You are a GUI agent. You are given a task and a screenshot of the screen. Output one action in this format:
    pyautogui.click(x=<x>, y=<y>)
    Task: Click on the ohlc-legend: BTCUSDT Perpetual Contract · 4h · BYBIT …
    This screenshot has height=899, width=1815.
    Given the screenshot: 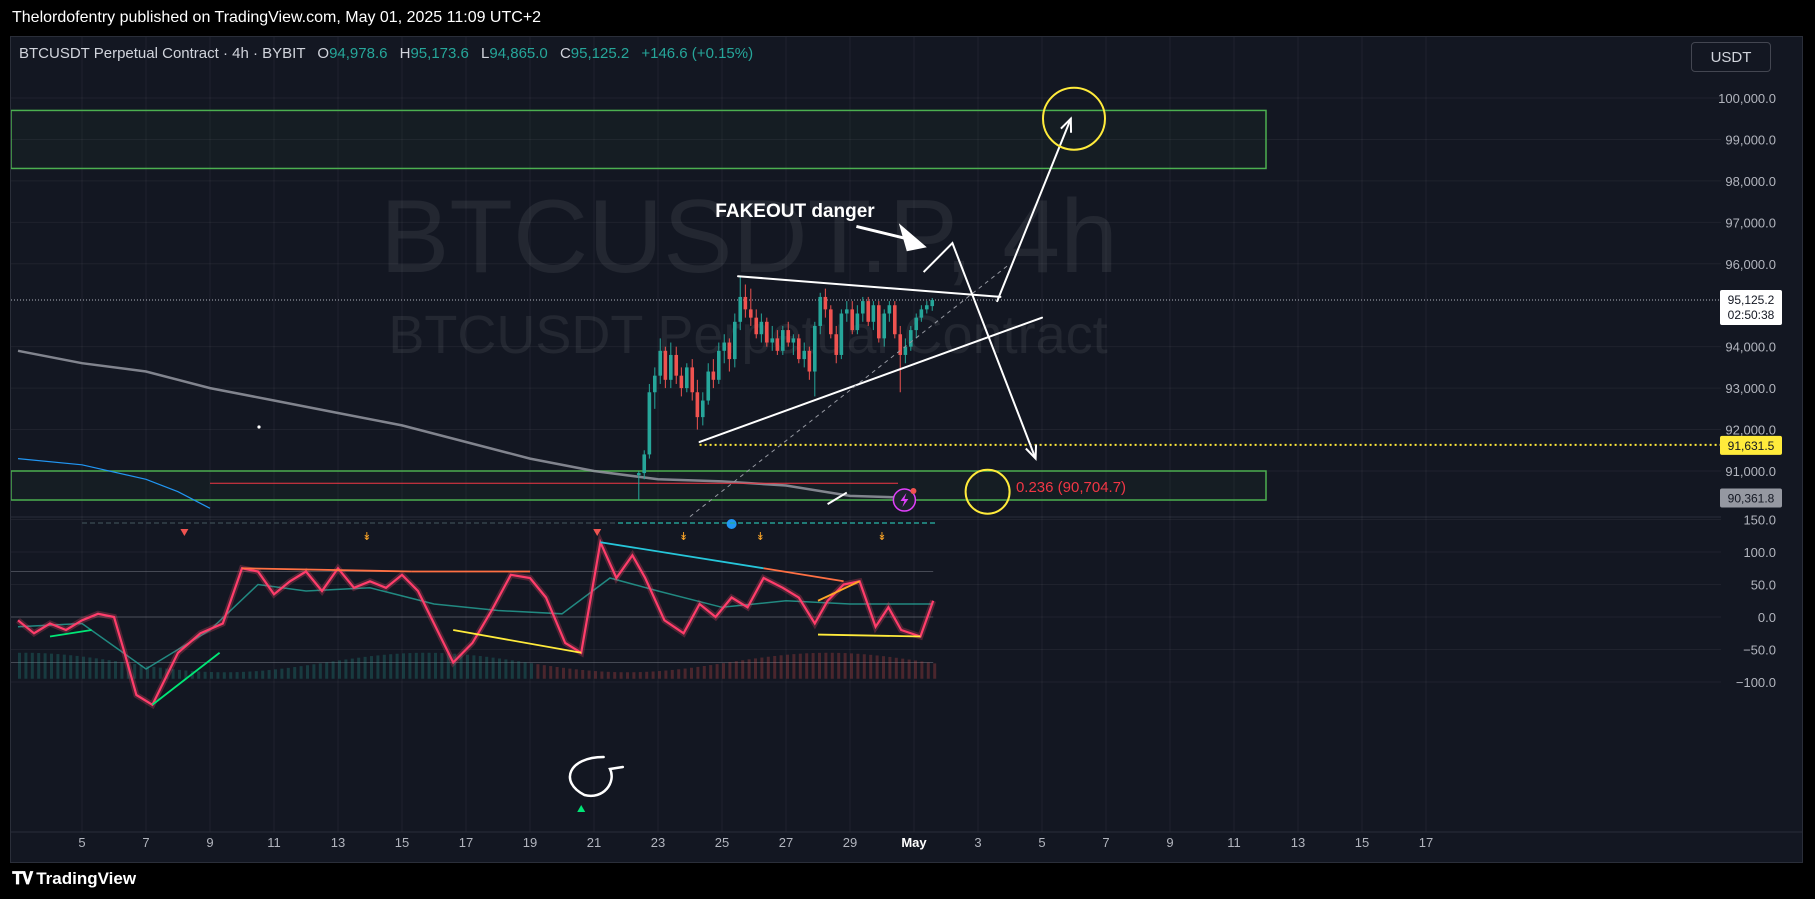 What is the action you would take?
    pyautogui.click(x=386, y=53)
    